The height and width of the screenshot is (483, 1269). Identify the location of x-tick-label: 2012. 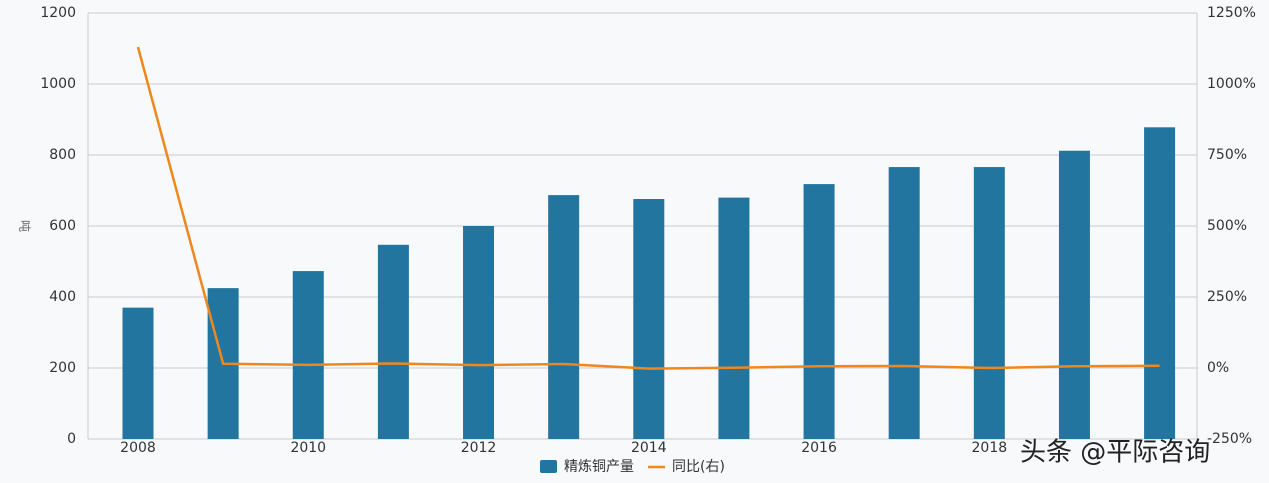
(479, 448).